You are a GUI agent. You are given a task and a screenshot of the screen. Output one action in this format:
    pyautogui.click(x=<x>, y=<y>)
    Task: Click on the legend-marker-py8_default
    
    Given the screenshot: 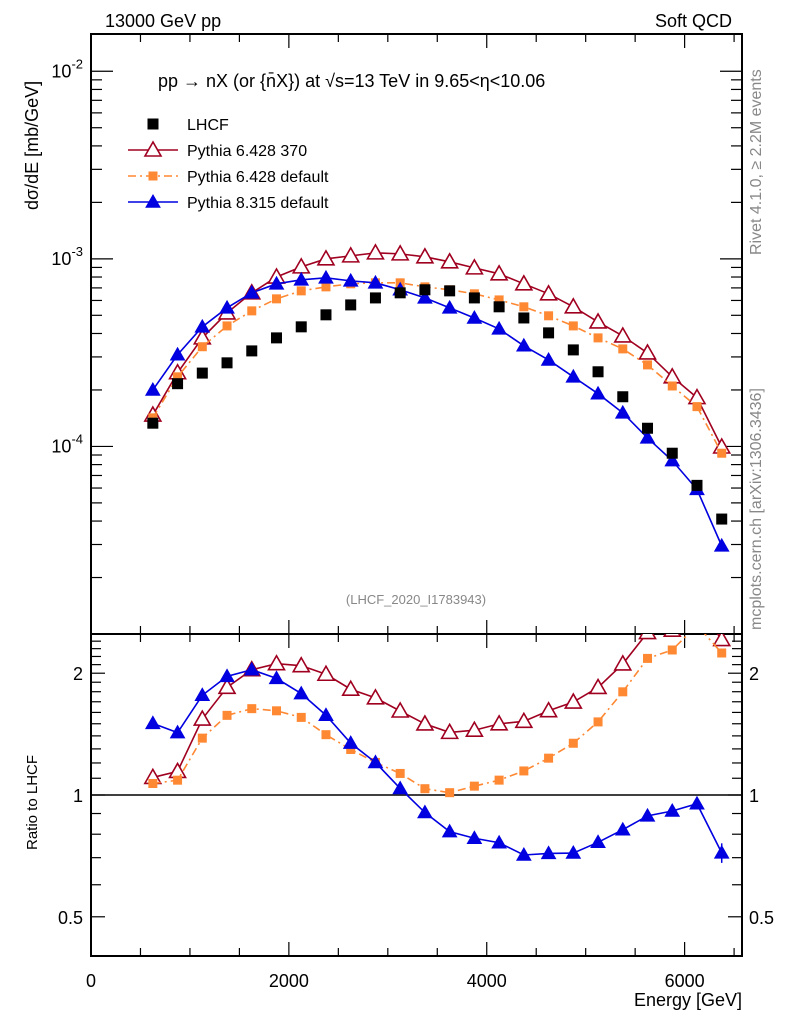 What is the action you would take?
    pyautogui.click(x=153, y=200)
    